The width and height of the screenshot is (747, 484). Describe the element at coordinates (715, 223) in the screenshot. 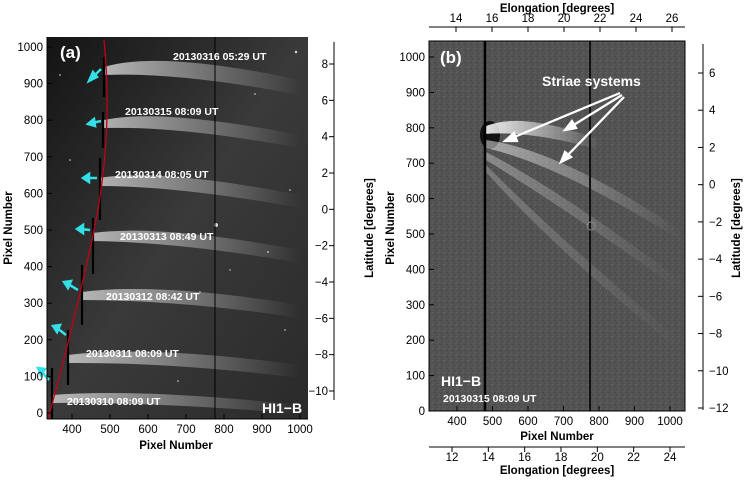

I see `panel-b-lat-tick-label: −2` at that location.